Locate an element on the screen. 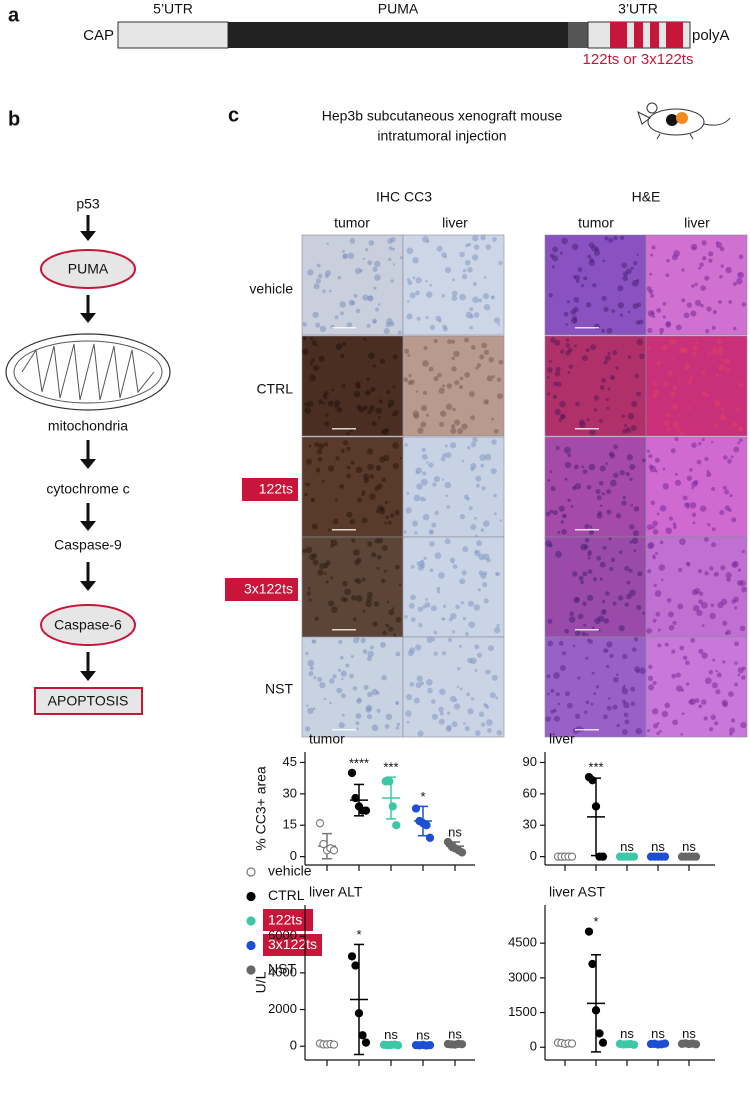 The image size is (750, 1101). step: mitochondria is located at coordinates (88, 426).